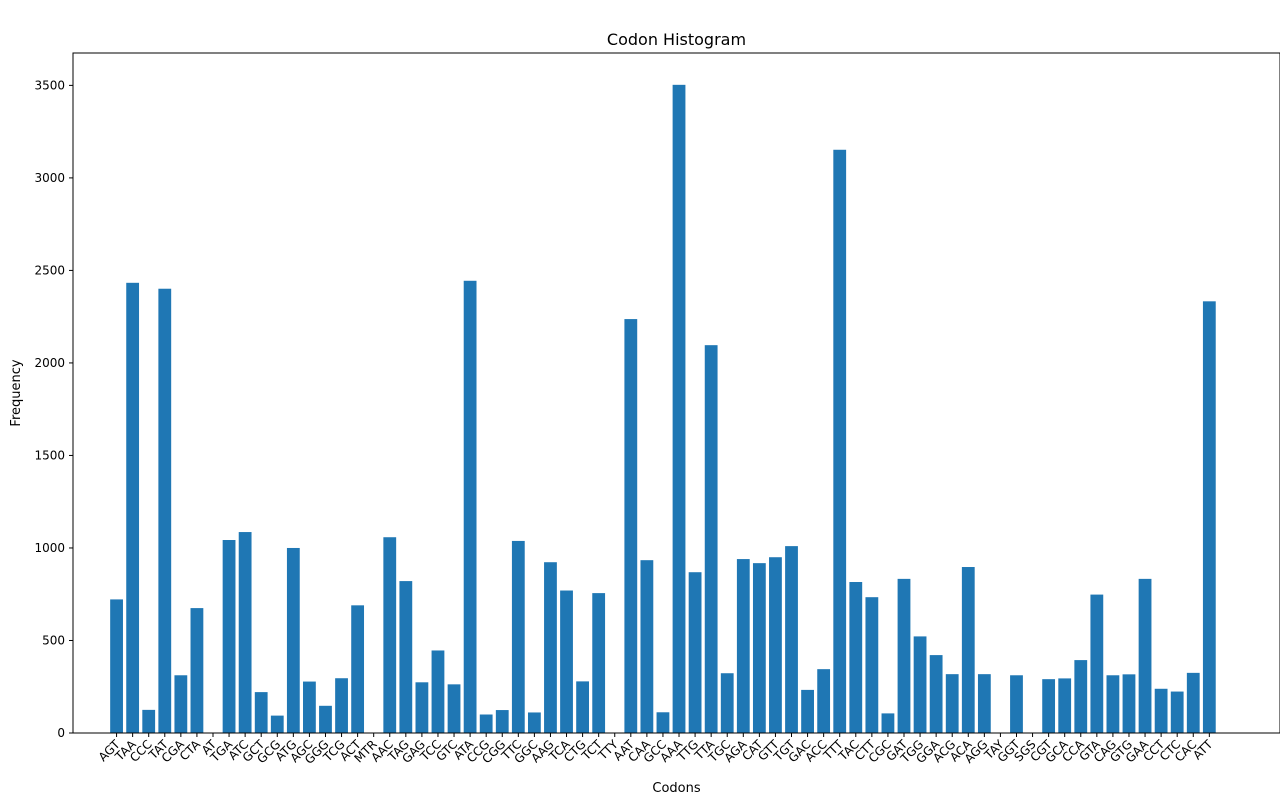  Describe the element at coordinates (1081, 696) in the screenshot. I see `bar-cca` at that location.